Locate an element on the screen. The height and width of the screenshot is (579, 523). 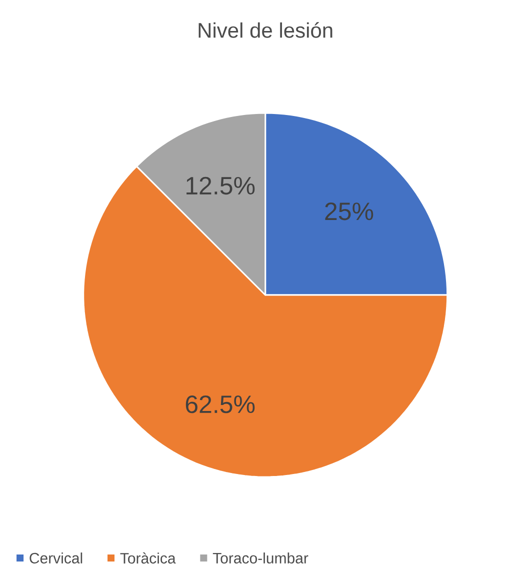
chart-title: Nivel de lesión is located at coordinates (265, 30).